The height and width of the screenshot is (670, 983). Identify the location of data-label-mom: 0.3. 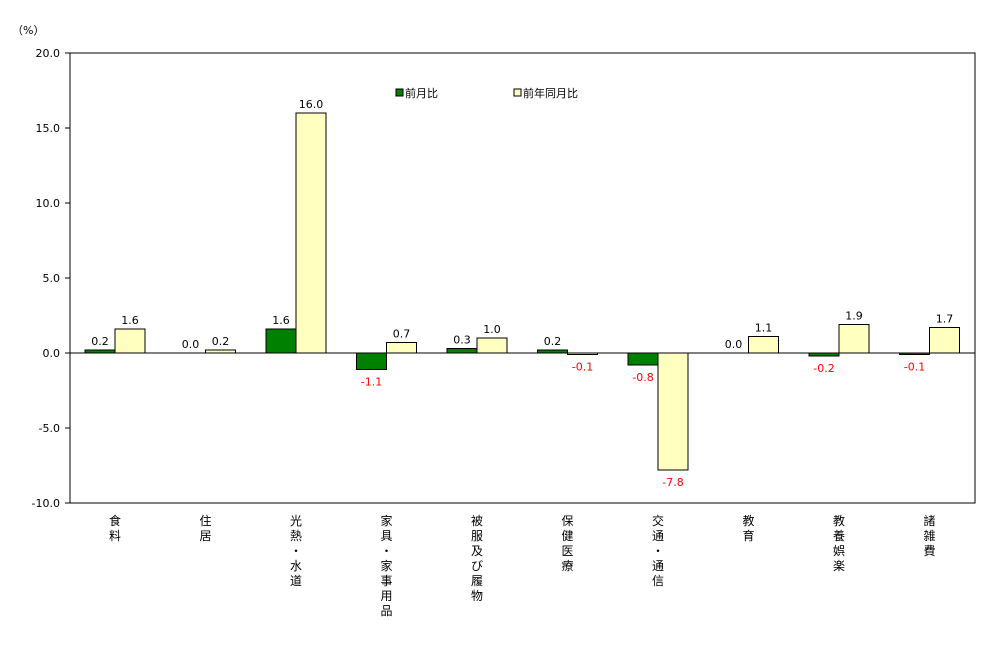
(462, 340).